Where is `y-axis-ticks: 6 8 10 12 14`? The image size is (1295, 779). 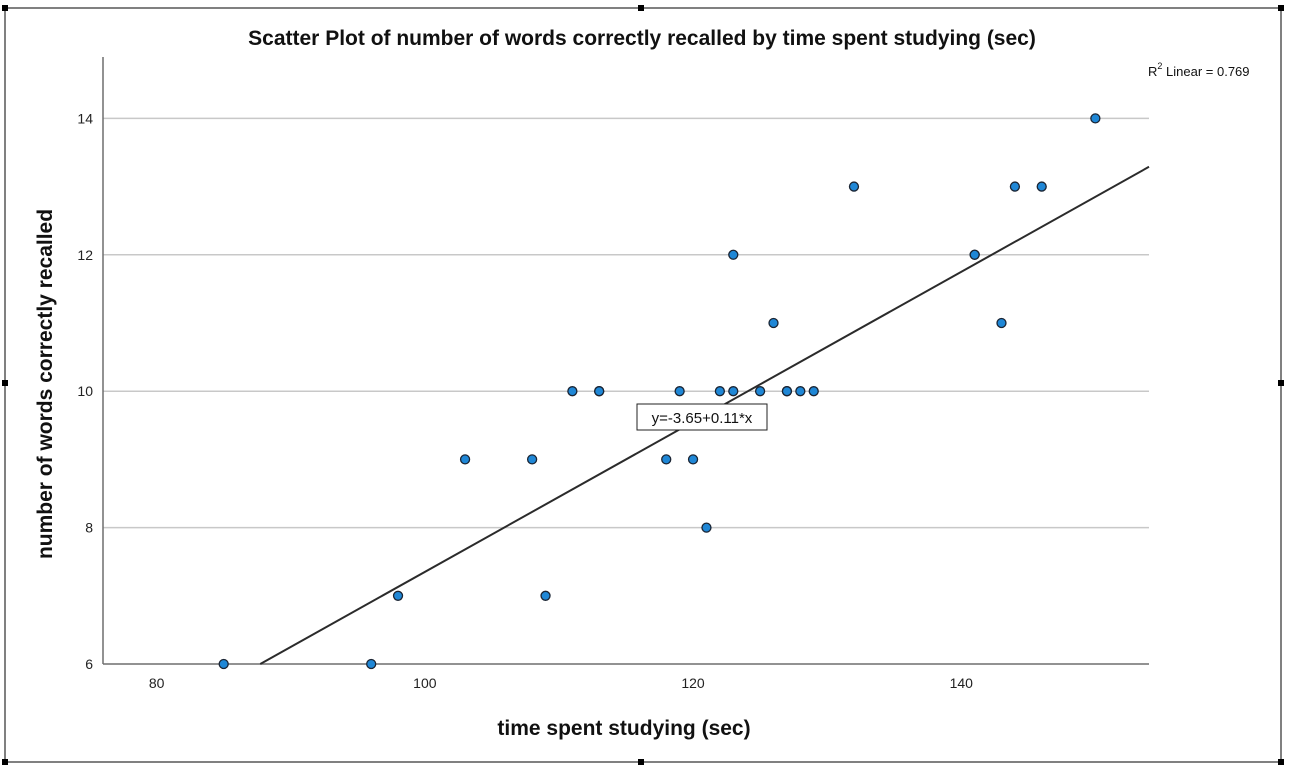 y-axis-ticks: 6 8 10 12 14 is located at coordinates (85, 391).